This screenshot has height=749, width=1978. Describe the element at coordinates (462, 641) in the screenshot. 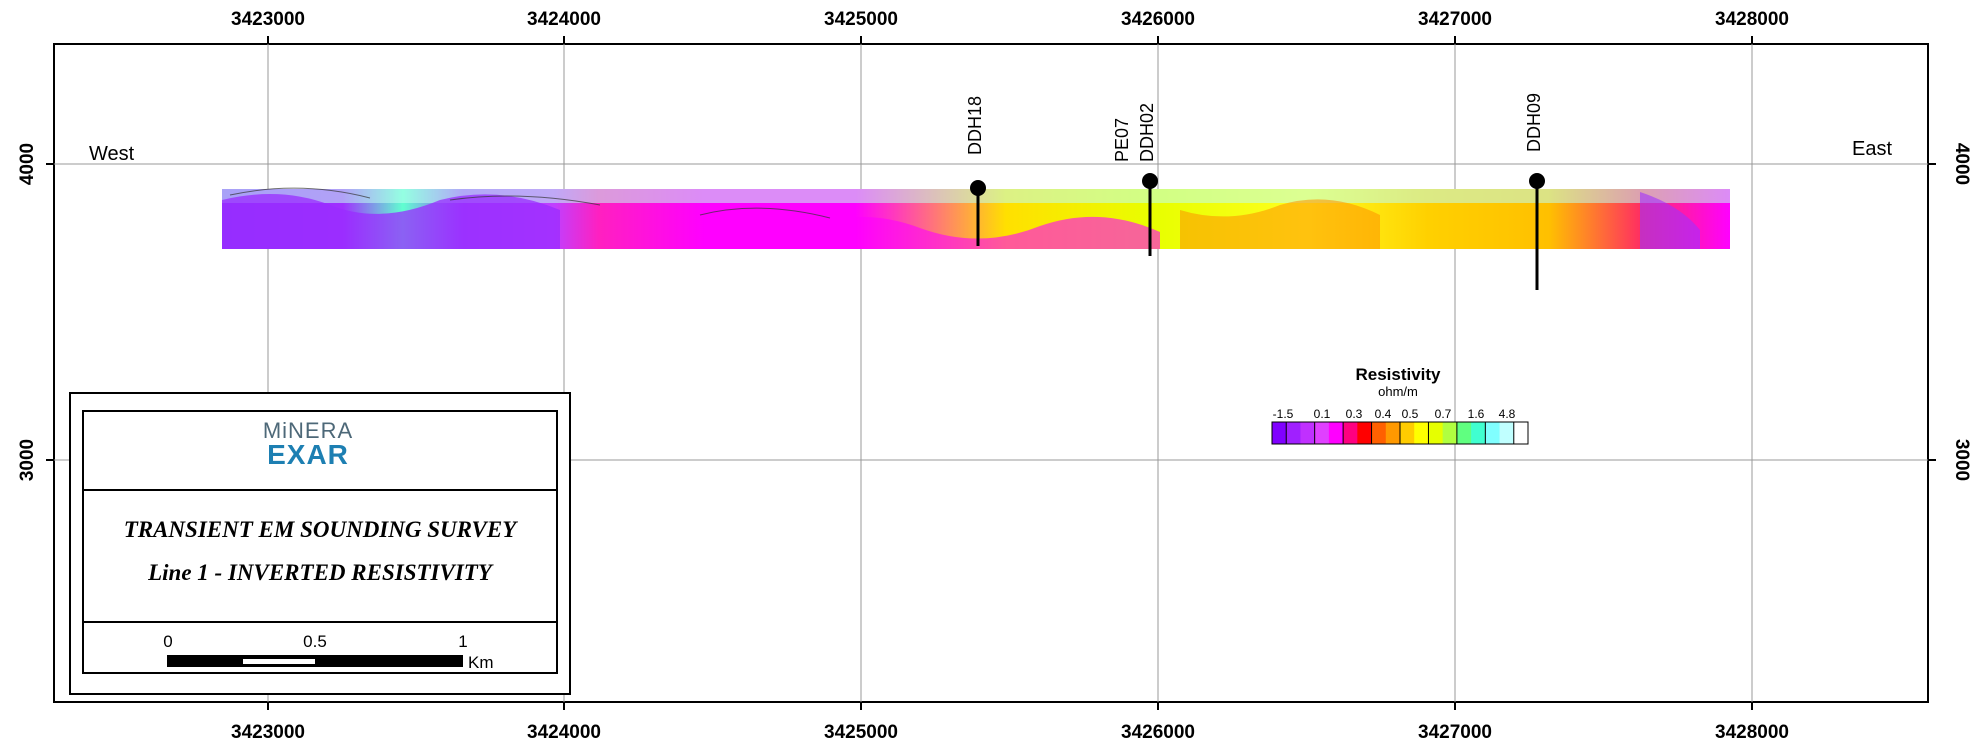

I see `scale-label-1: 1` at that location.